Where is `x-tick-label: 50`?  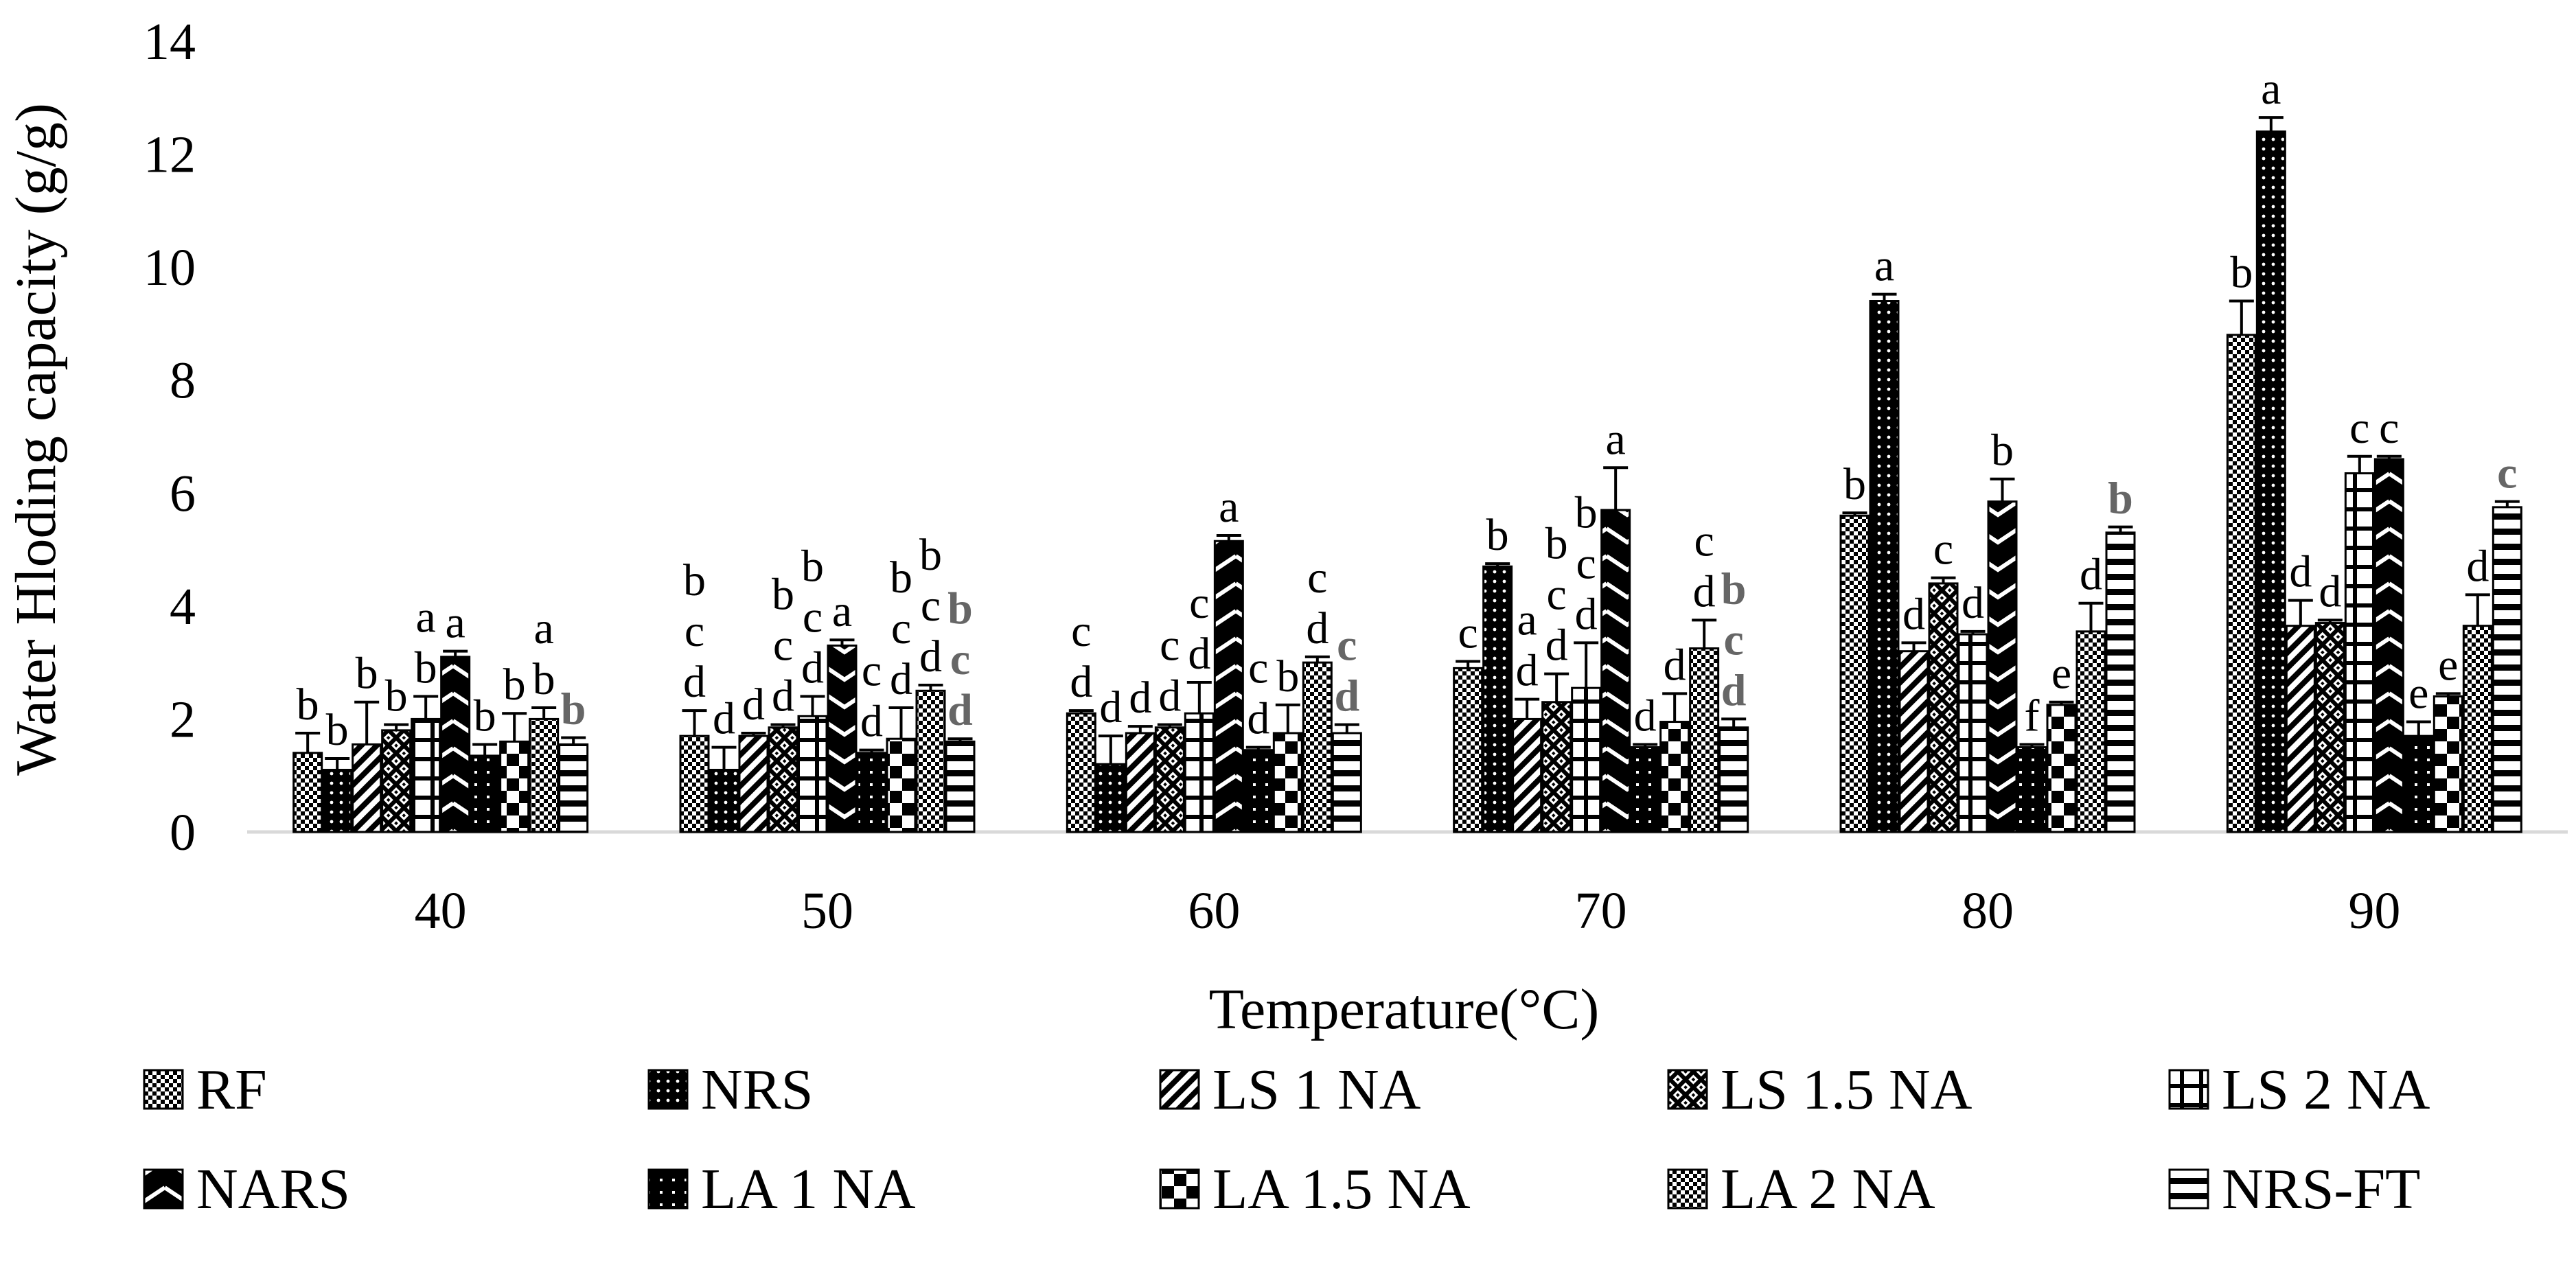 x-tick-label: 50 is located at coordinates (827, 911).